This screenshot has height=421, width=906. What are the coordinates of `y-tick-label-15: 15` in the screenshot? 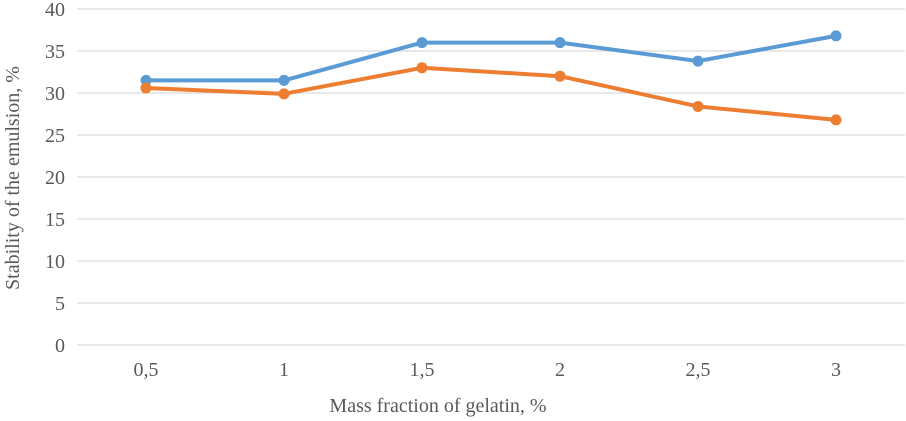 It's located at (55, 220).